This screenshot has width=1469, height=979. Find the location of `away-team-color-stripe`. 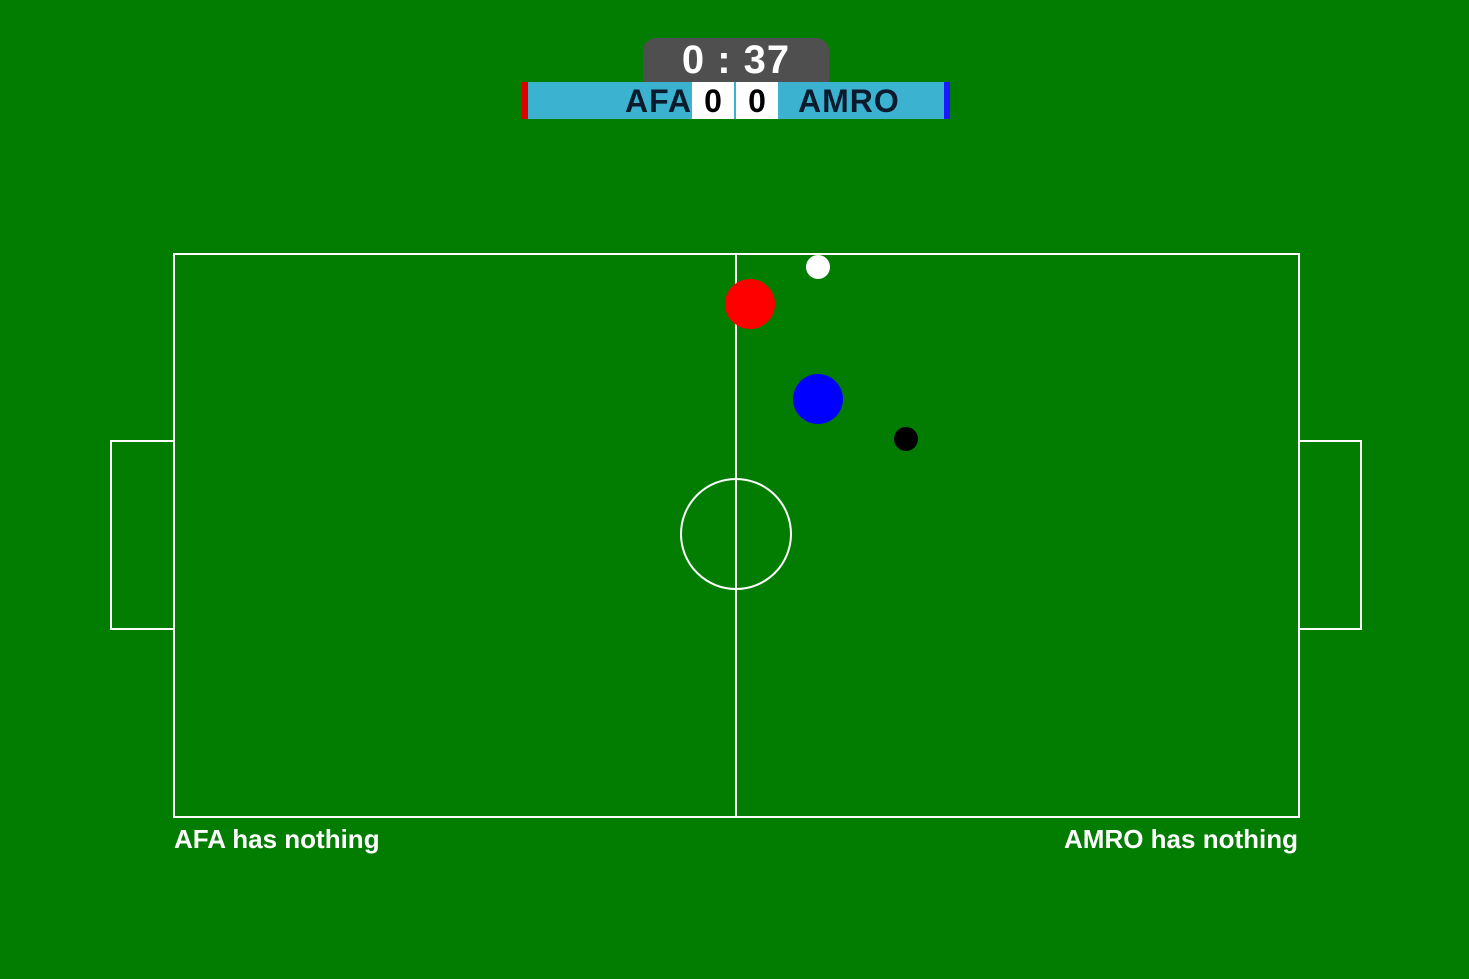

away-team-color-stripe is located at coordinates (947, 100).